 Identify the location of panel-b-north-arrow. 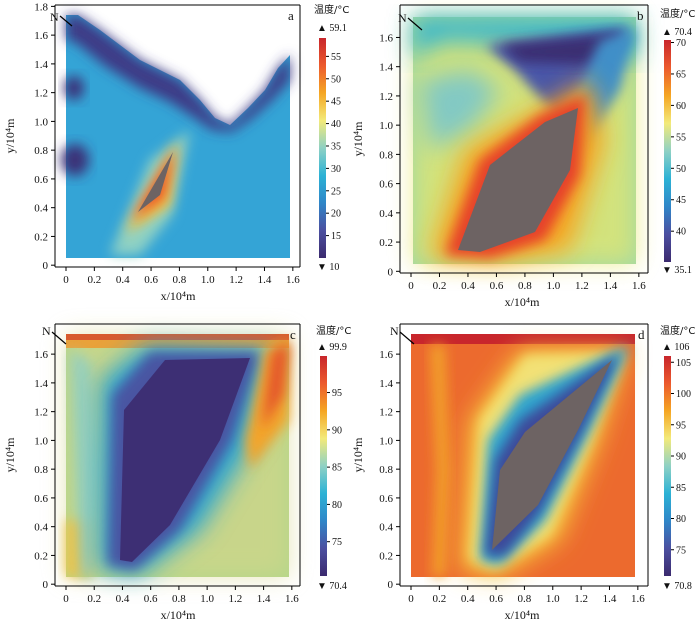
(415, 24).